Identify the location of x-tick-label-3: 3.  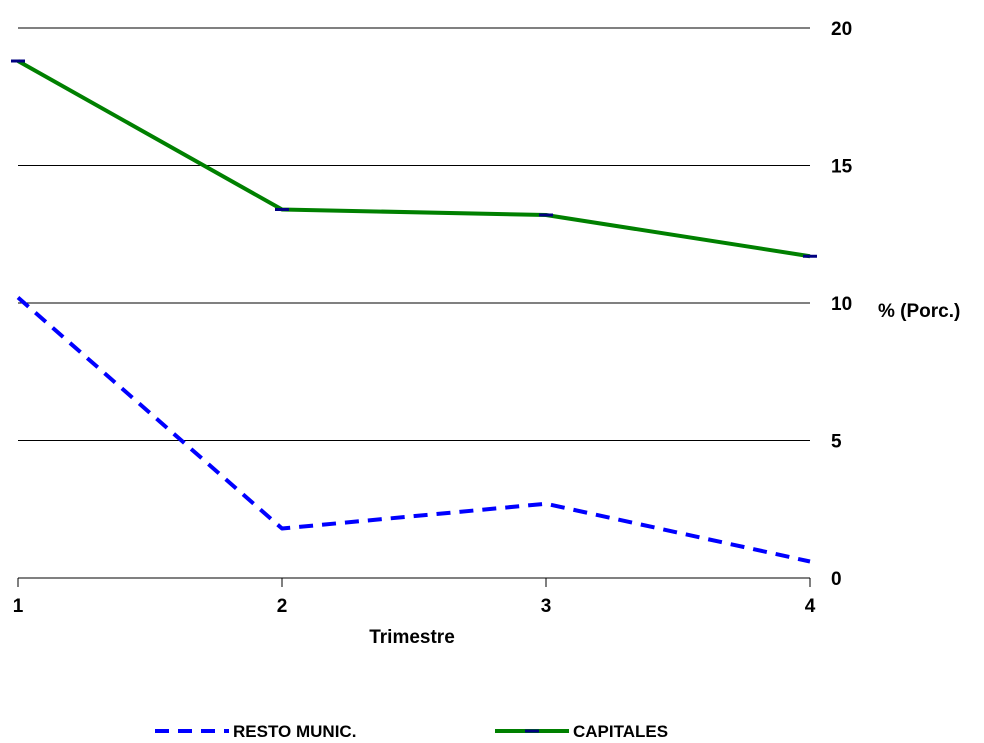
(546, 606).